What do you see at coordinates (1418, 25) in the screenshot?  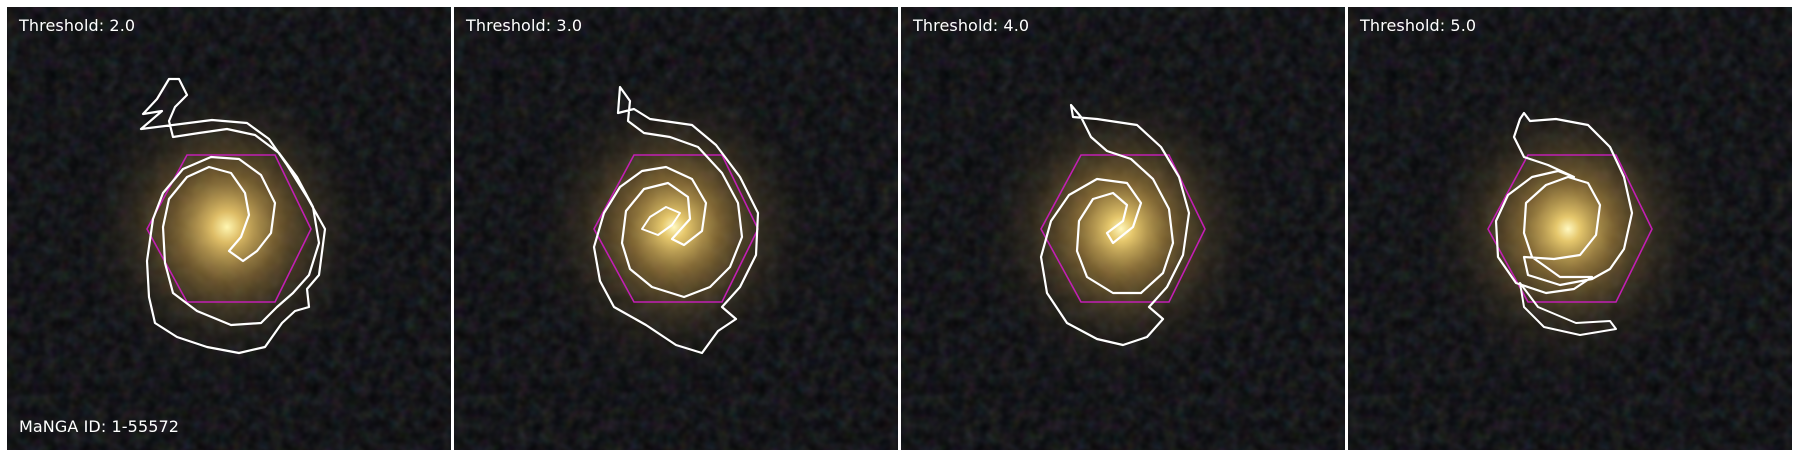 I see `threshold-label: Threshold: 5.0` at bounding box center [1418, 25].